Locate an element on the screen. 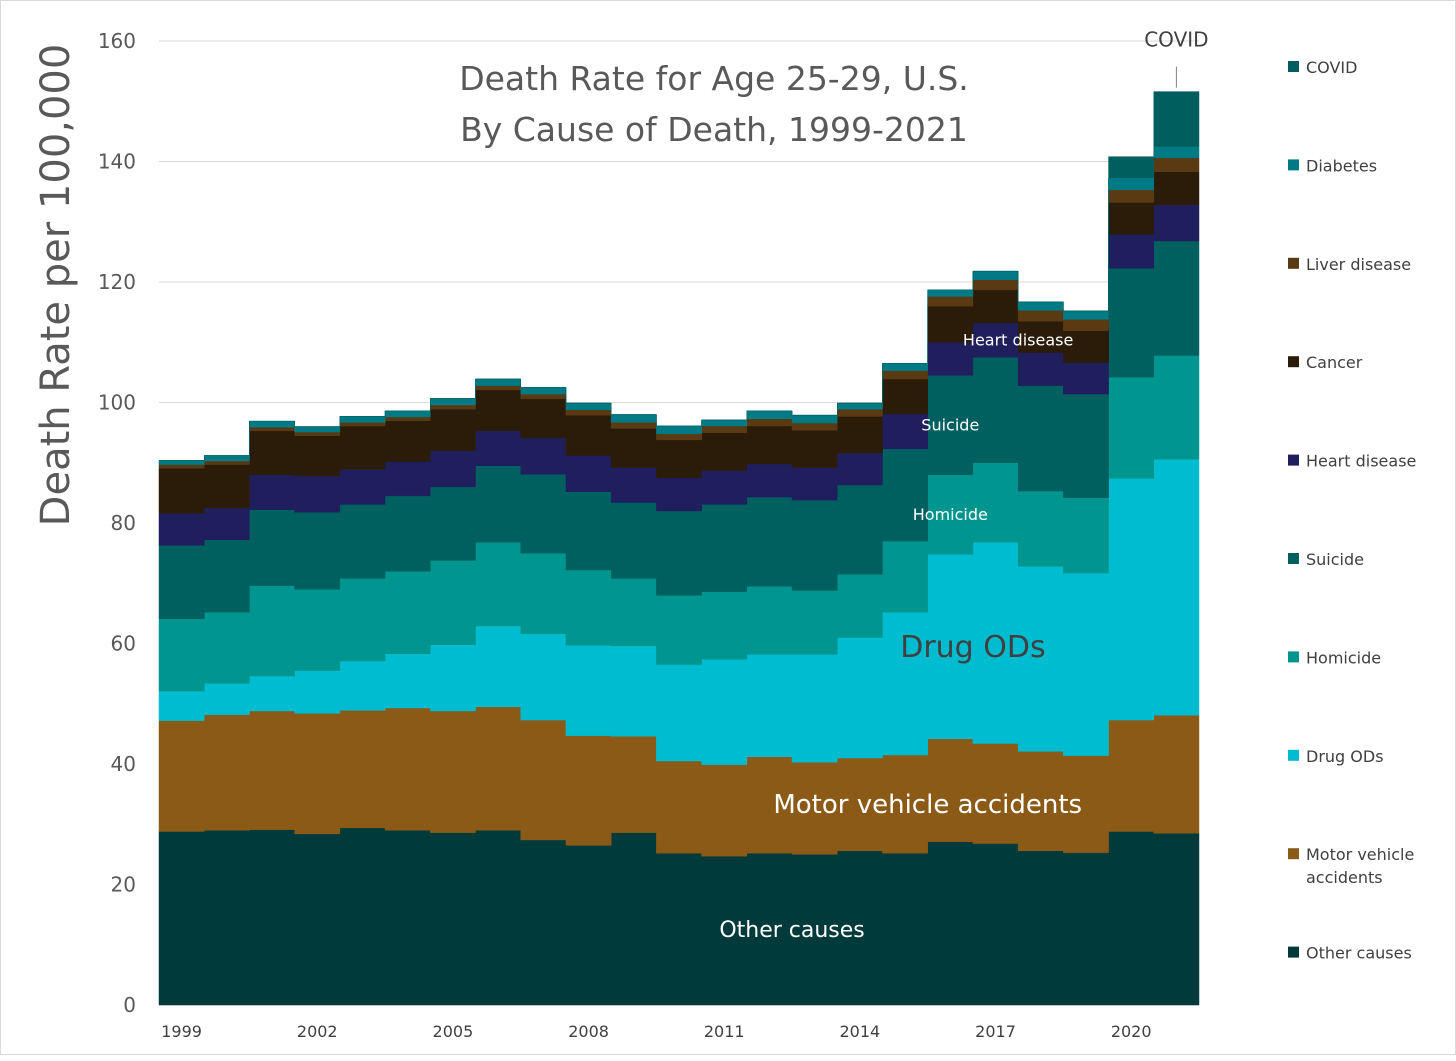  x-tick-label: 2014 is located at coordinates (860, 1031).